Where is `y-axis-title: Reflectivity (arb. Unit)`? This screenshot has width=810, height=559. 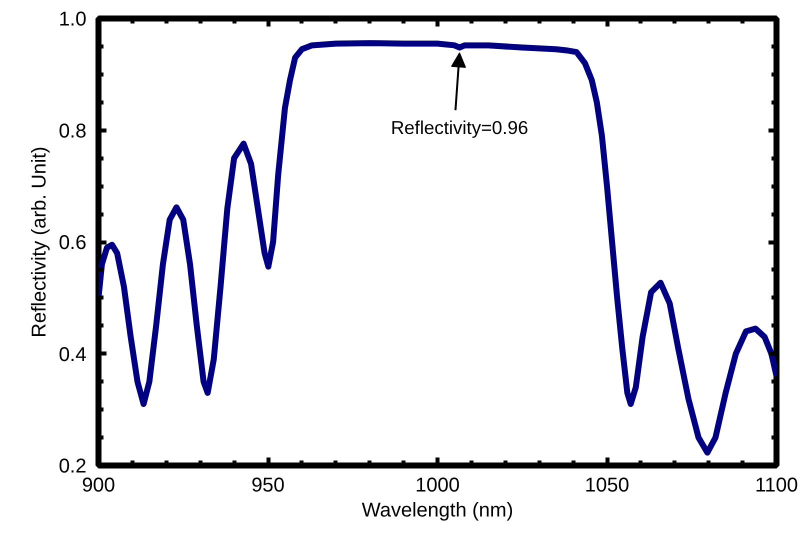 y-axis-title: Reflectivity (arb. Unit) is located at coordinates (39, 242).